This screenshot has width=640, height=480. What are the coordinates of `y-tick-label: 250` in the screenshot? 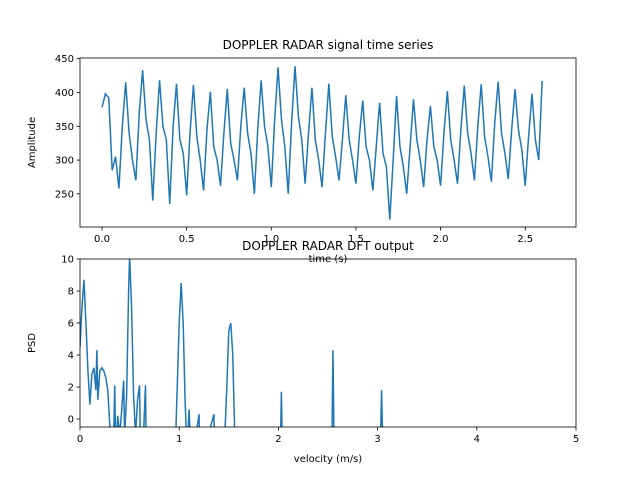 It's located at (64, 194).